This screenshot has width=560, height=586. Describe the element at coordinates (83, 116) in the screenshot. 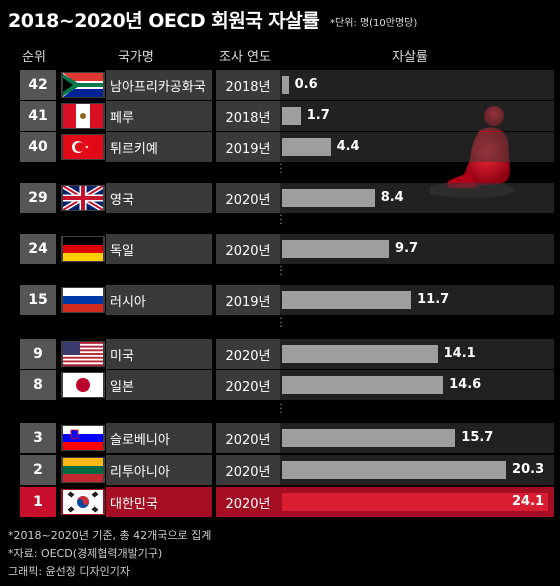

I see `peru-flag-icon` at that location.